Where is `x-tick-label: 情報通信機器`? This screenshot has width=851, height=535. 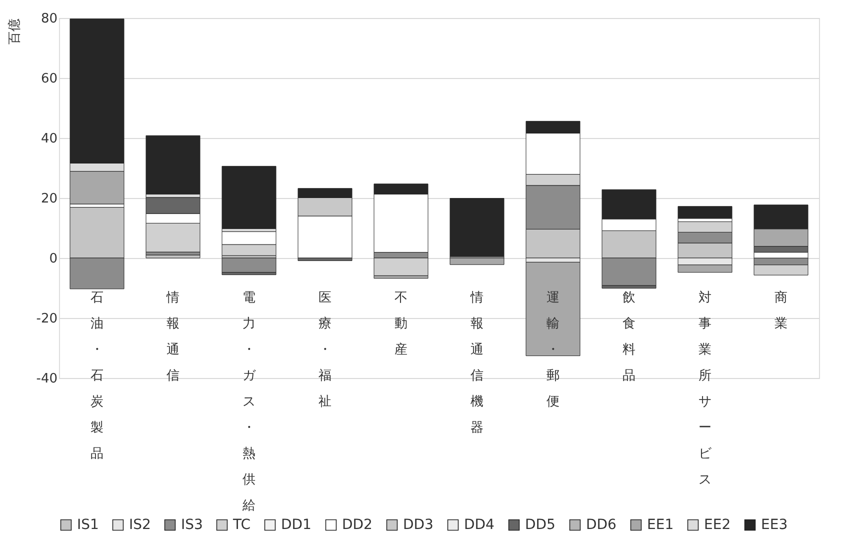
x-tick-label: 情報通信機器 is located at coordinates (477, 363).